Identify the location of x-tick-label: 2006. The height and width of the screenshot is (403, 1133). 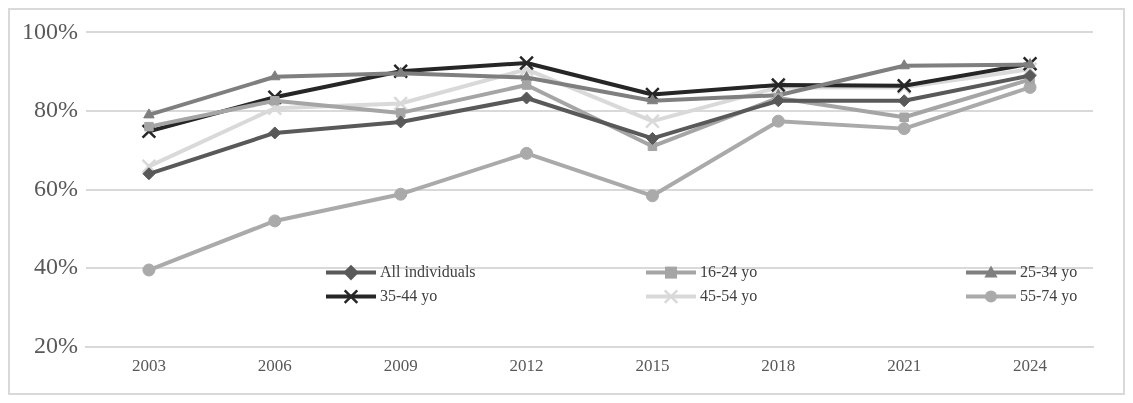
(274, 366).